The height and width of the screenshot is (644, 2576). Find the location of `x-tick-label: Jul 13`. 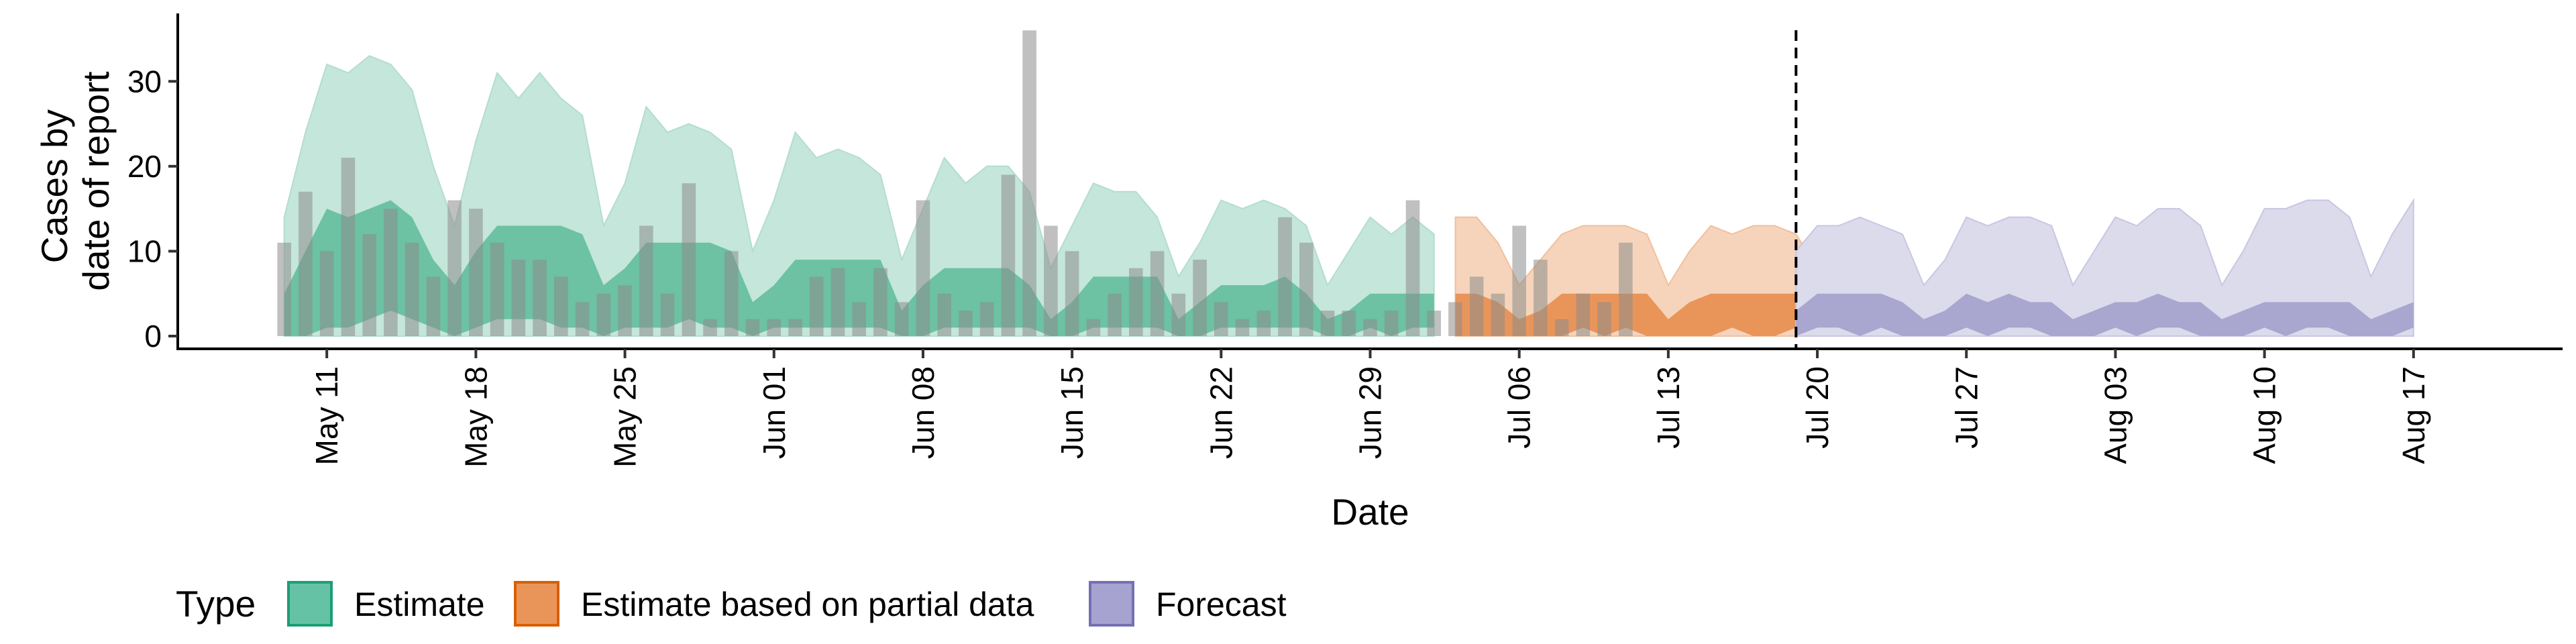

x-tick-label: Jul 13 is located at coordinates (1668, 407).